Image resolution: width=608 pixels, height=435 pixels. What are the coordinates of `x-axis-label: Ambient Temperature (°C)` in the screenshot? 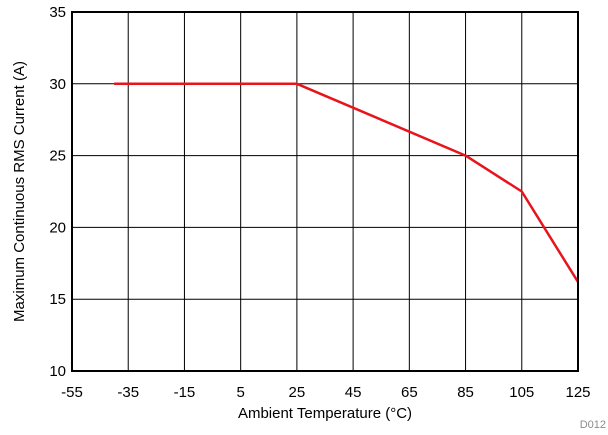 It's located at (325, 413).